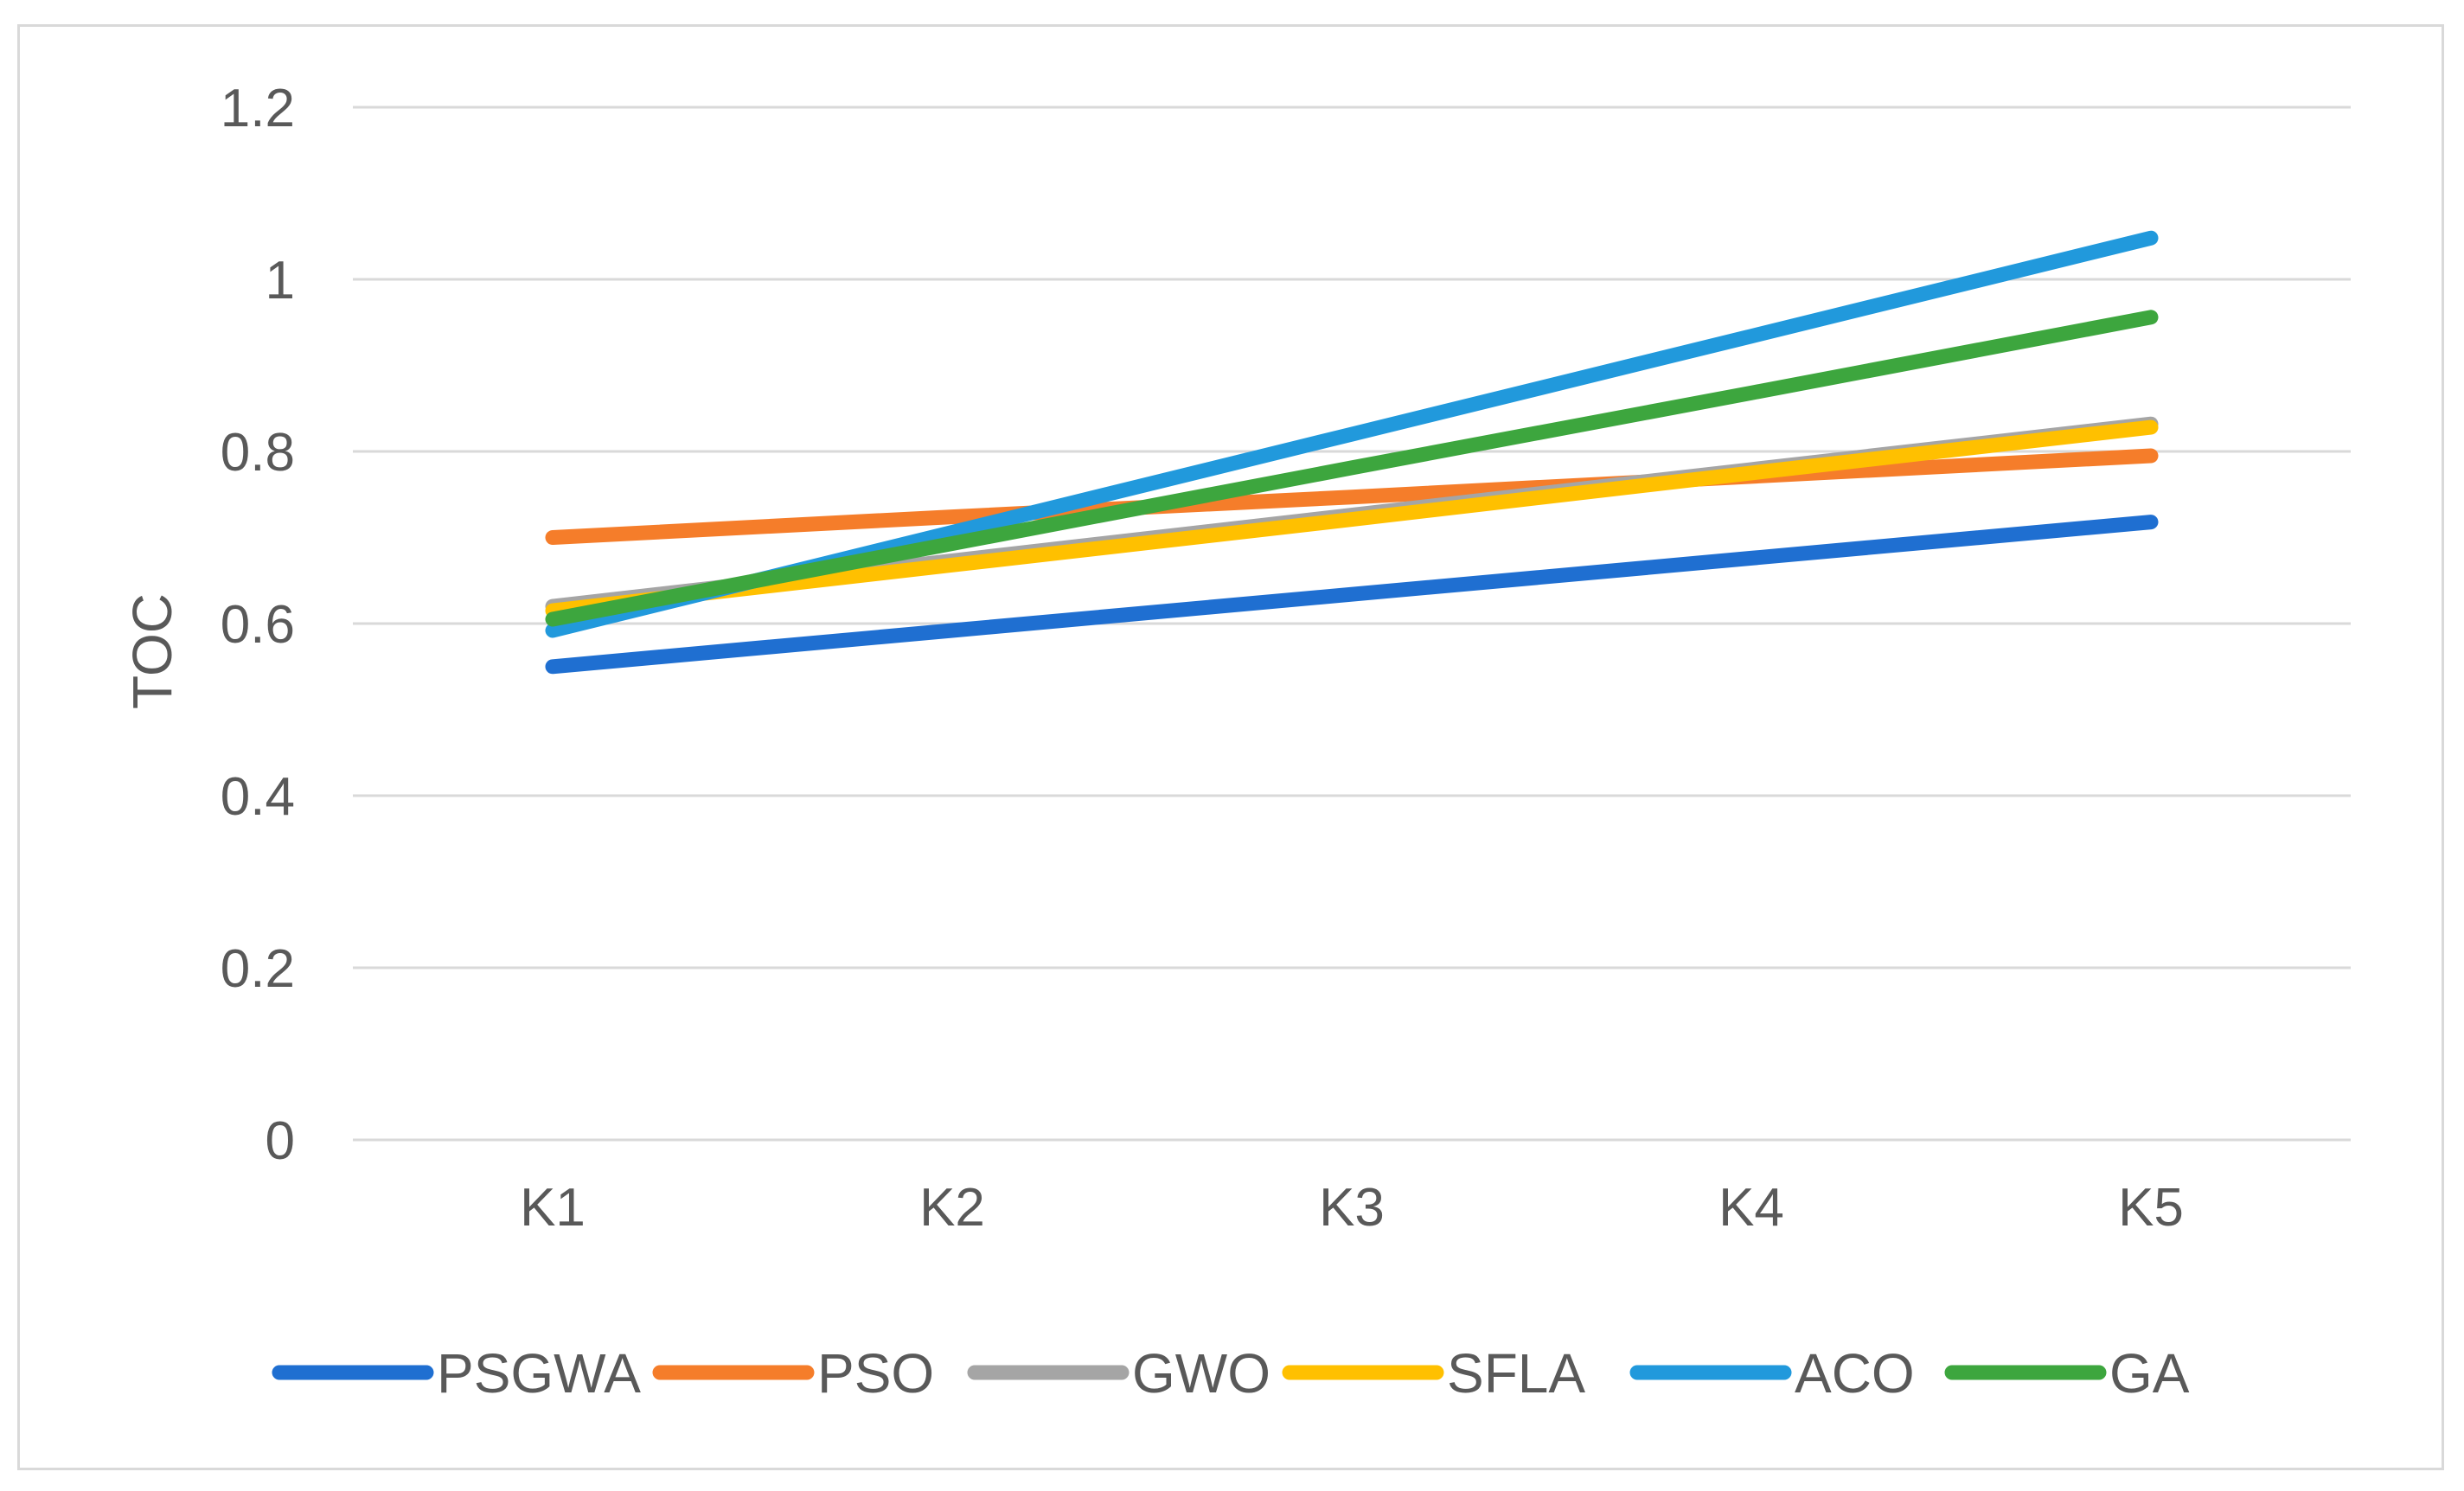 This screenshot has width=2464, height=1491. What do you see at coordinates (1433, 1374) in the screenshot?
I see `legend-item-sfla: SFLA` at bounding box center [1433, 1374].